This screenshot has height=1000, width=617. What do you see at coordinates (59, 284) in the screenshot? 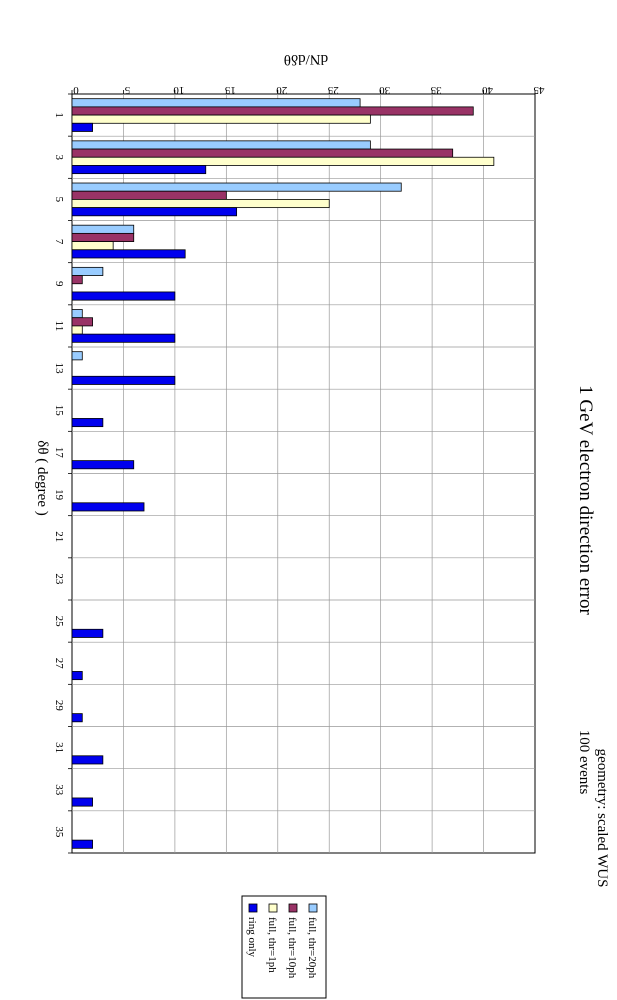
I see `category-tick-label: 9` at bounding box center [59, 284].